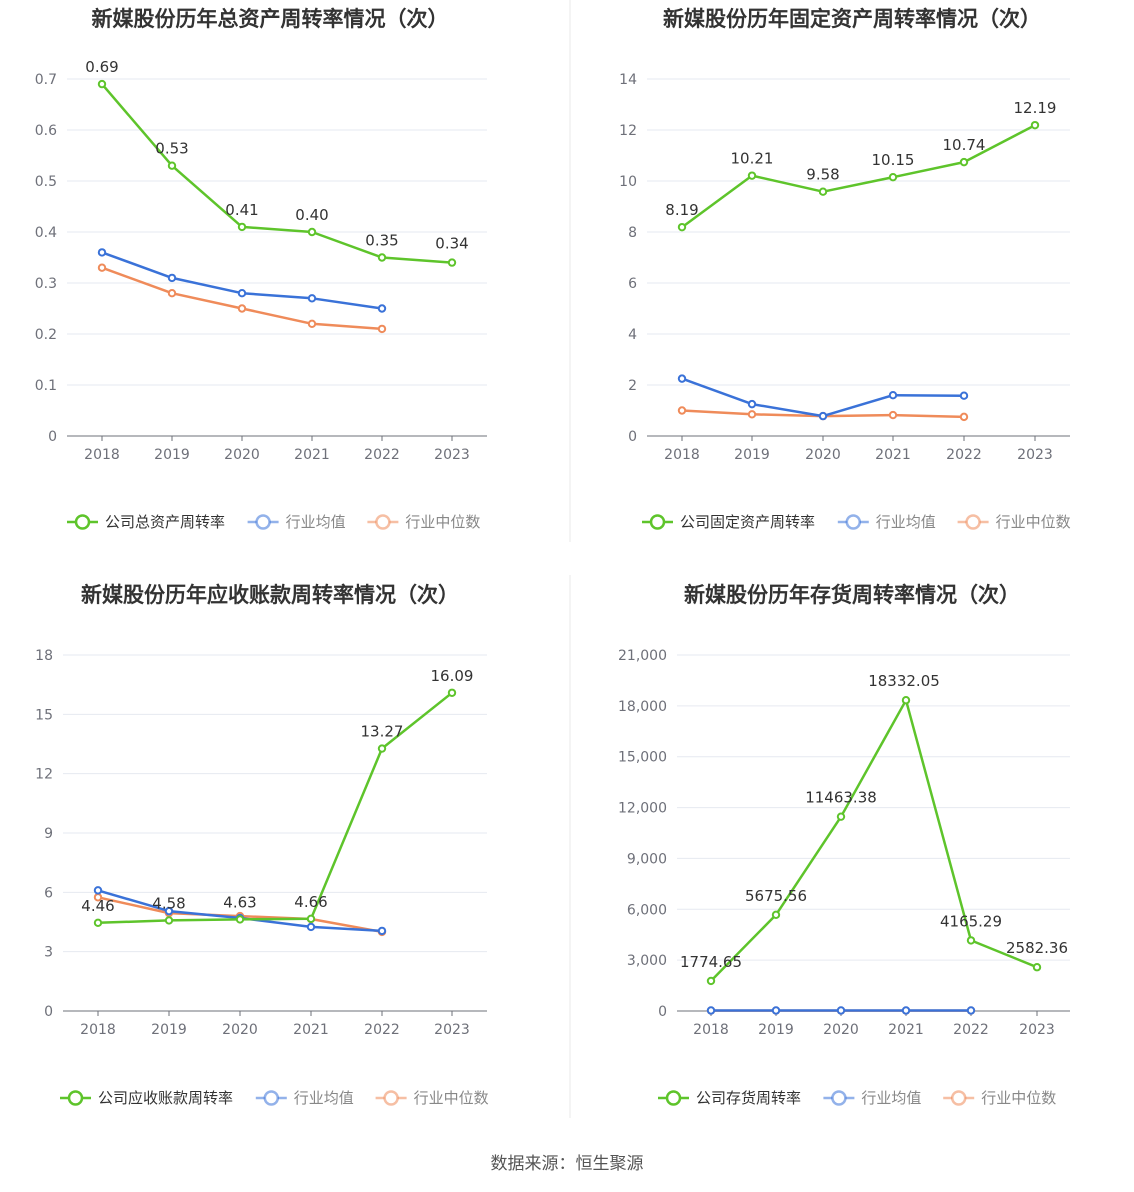  What do you see at coordinates (241, 210) in the screenshot?
I see `data-label: 0.41` at bounding box center [241, 210].